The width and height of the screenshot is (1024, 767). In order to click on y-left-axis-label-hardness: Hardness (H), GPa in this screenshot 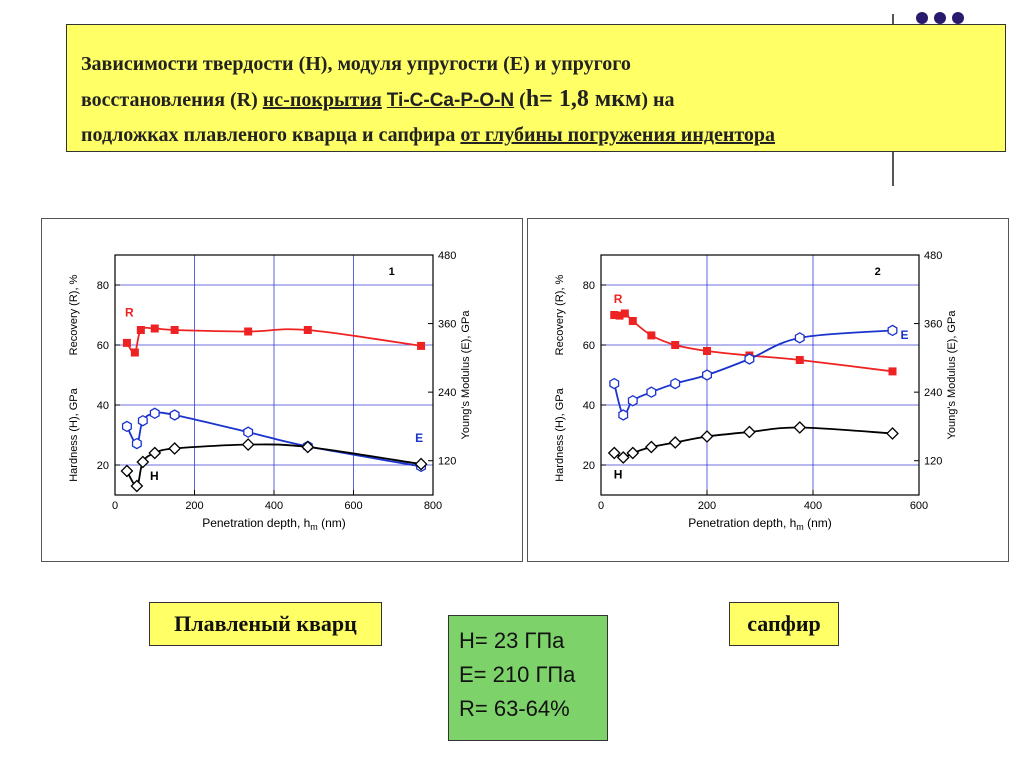, I will do `click(74, 434)`.